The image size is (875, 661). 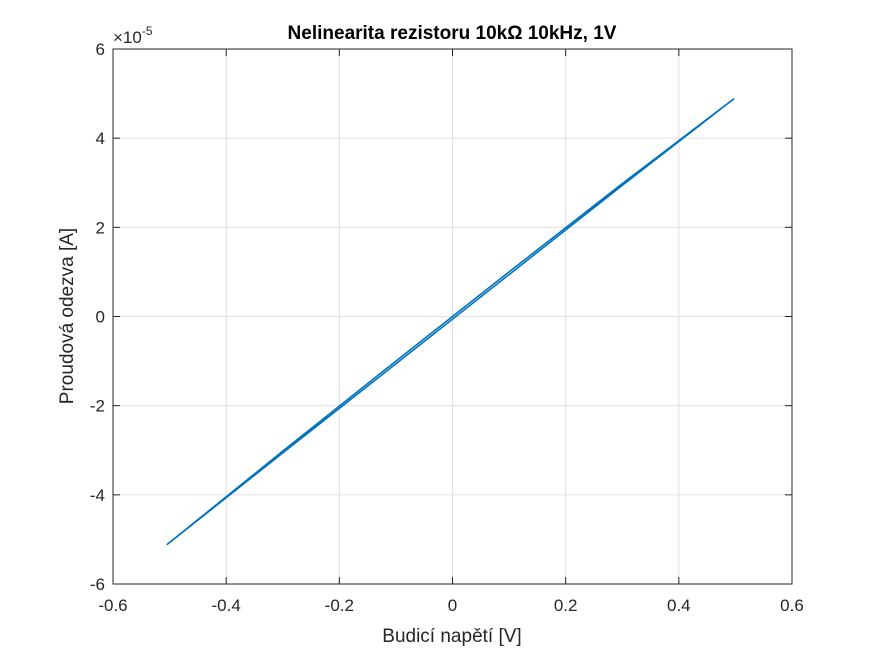 What do you see at coordinates (97, 406) in the screenshot?
I see `y-tick-label: -2` at bounding box center [97, 406].